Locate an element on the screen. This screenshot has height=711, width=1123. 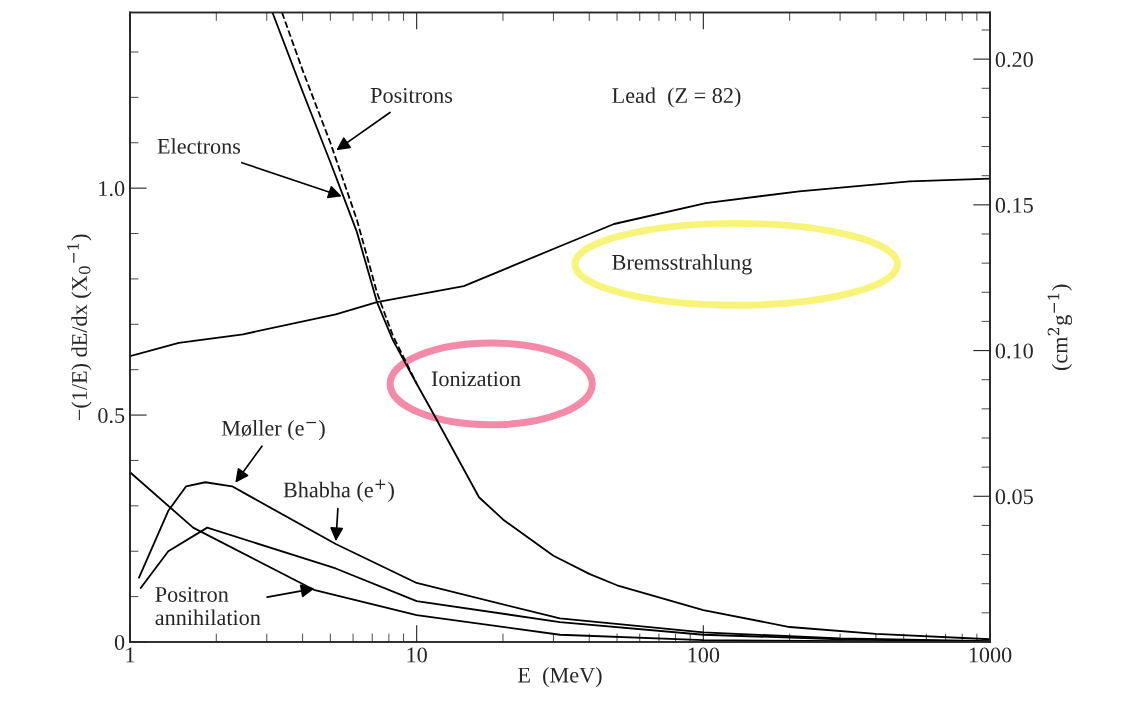
annotation: Lead (Z = 82) is located at coordinates (676, 97).